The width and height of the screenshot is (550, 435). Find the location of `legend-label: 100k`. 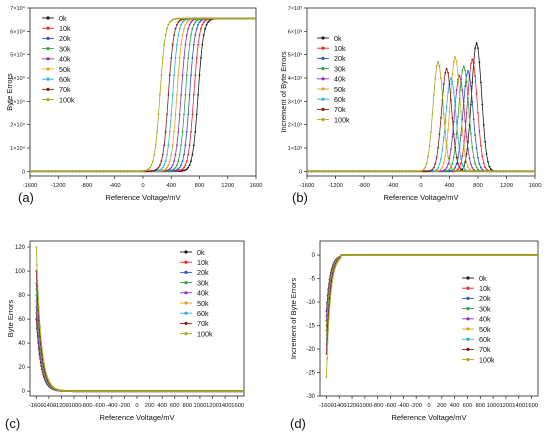

legend-label: 100k is located at coordinates (67, 99).